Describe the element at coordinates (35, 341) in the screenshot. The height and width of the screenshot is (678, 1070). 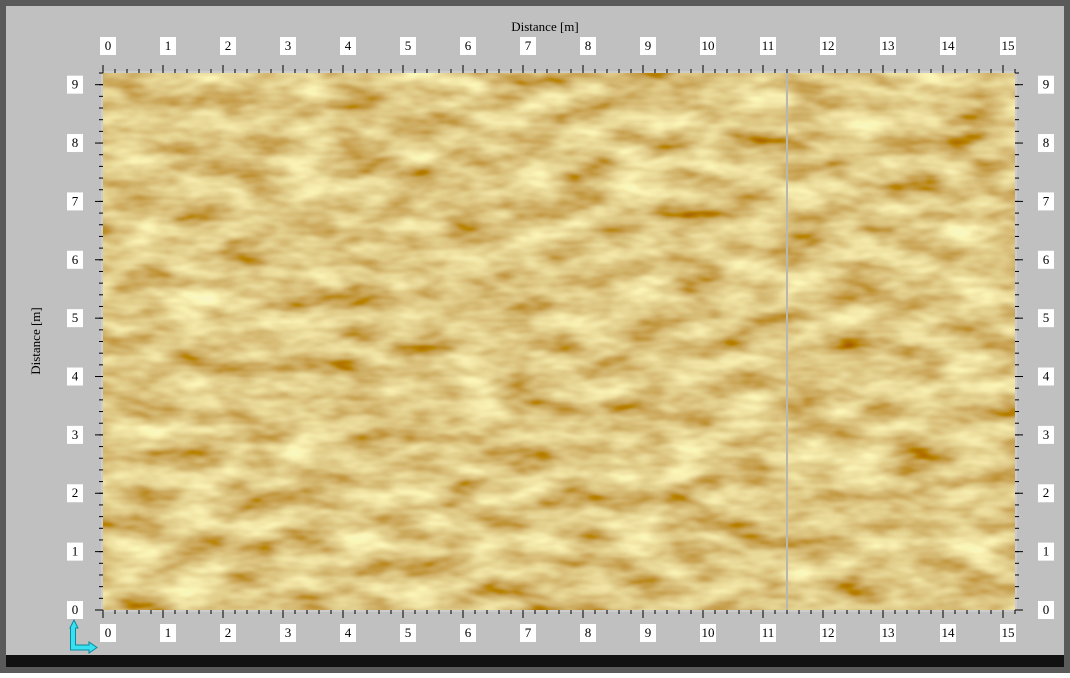
I see `y-axis-title: Distance [m]` at that location.